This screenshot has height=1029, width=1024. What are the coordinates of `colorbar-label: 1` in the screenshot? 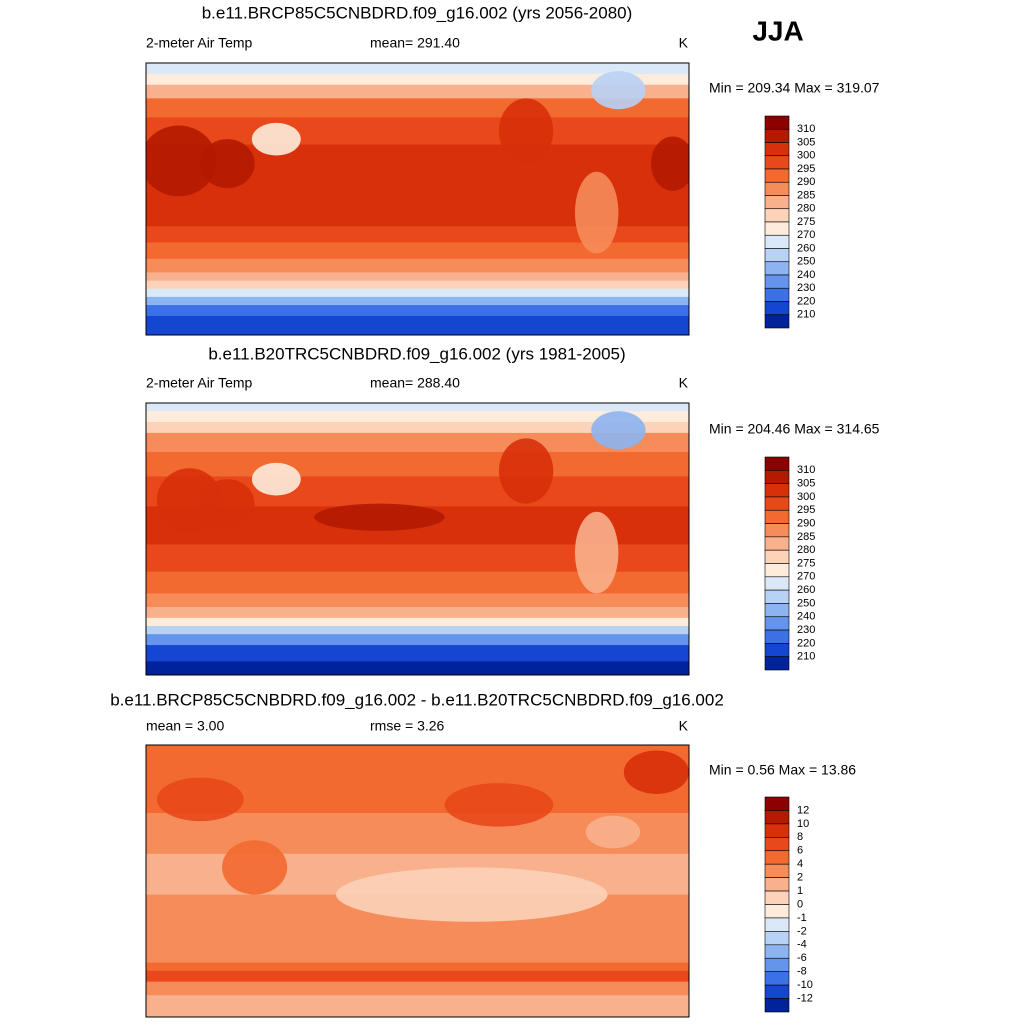 It's located at (800, 891).